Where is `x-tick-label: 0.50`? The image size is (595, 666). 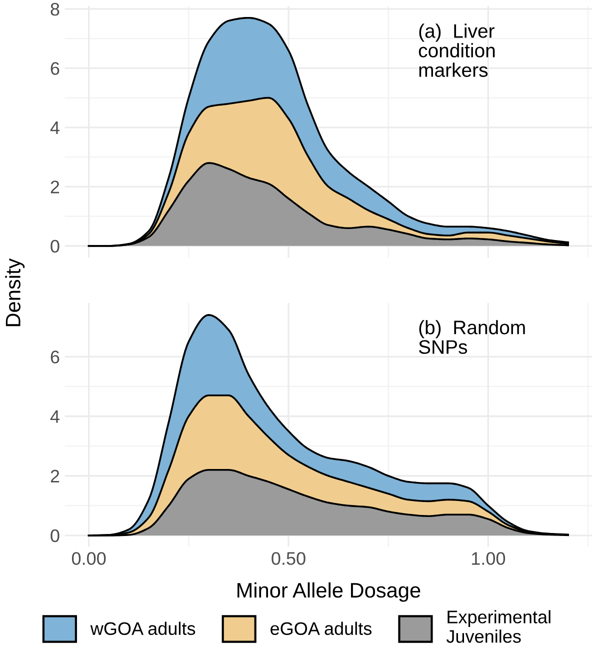 x-tick-label: 0.50 is located at coordinates (289, 558).